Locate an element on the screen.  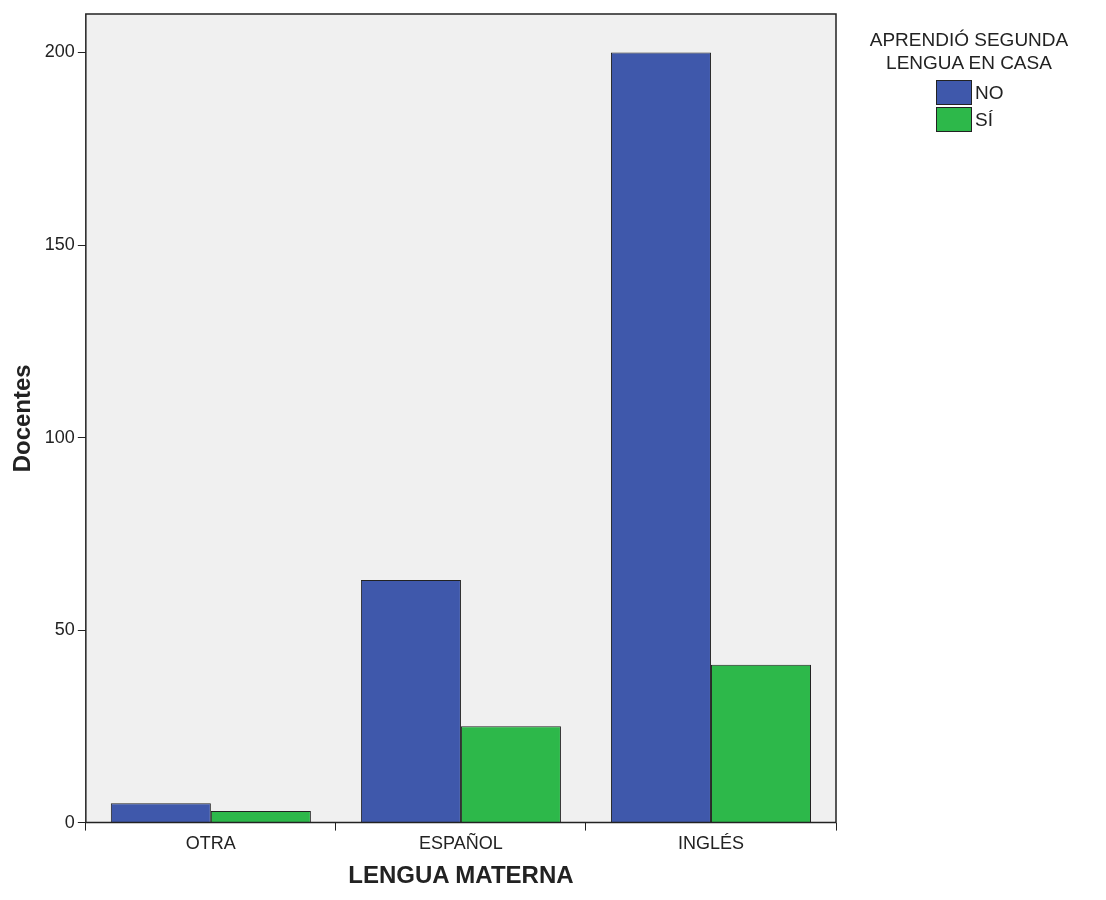
y-tick-label: 100 is located at coordinates (59, 436).